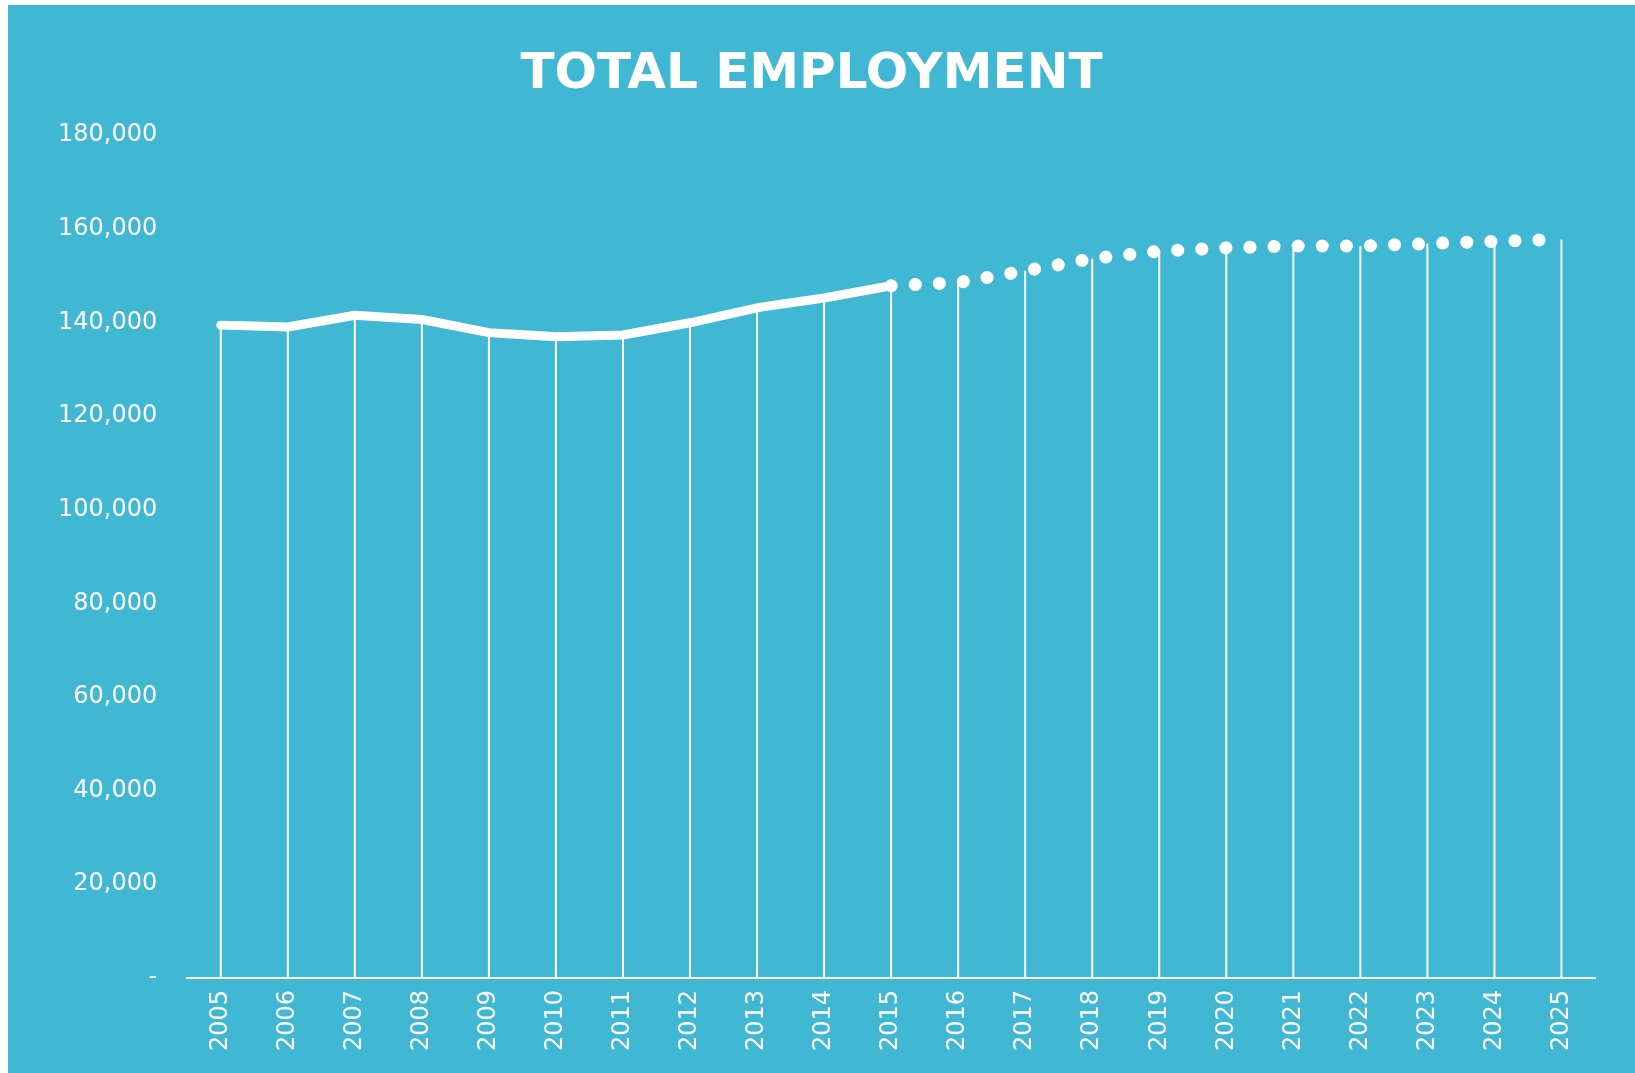 This screenshot has width=1635, height=1073. What do you see at coordinates (108, 133) in the screenshot?
I see `y-tick-label: 180,000` at bounding box center [108, 133].